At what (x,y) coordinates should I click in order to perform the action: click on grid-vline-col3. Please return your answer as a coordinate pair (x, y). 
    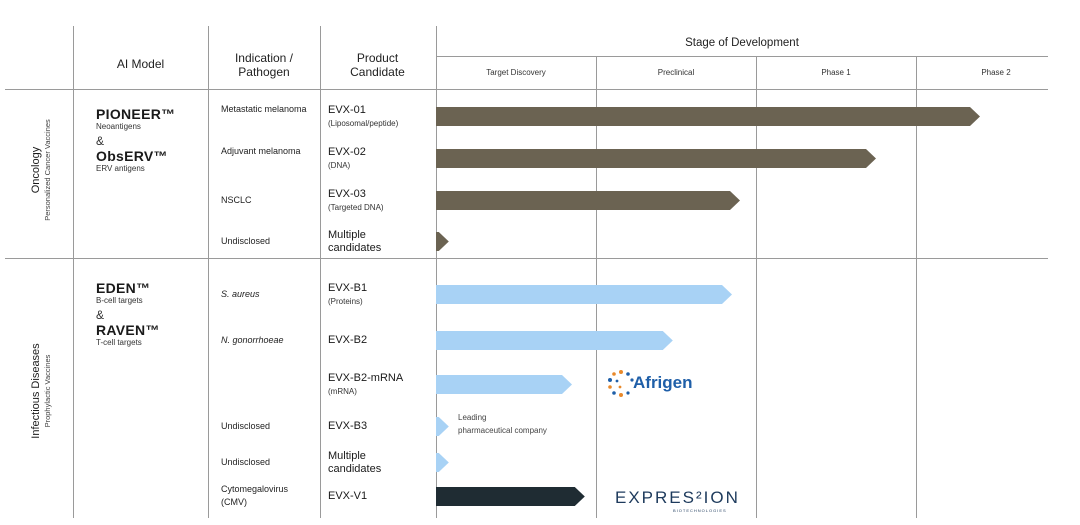
    Looking at the image, I should click on (320, 272).